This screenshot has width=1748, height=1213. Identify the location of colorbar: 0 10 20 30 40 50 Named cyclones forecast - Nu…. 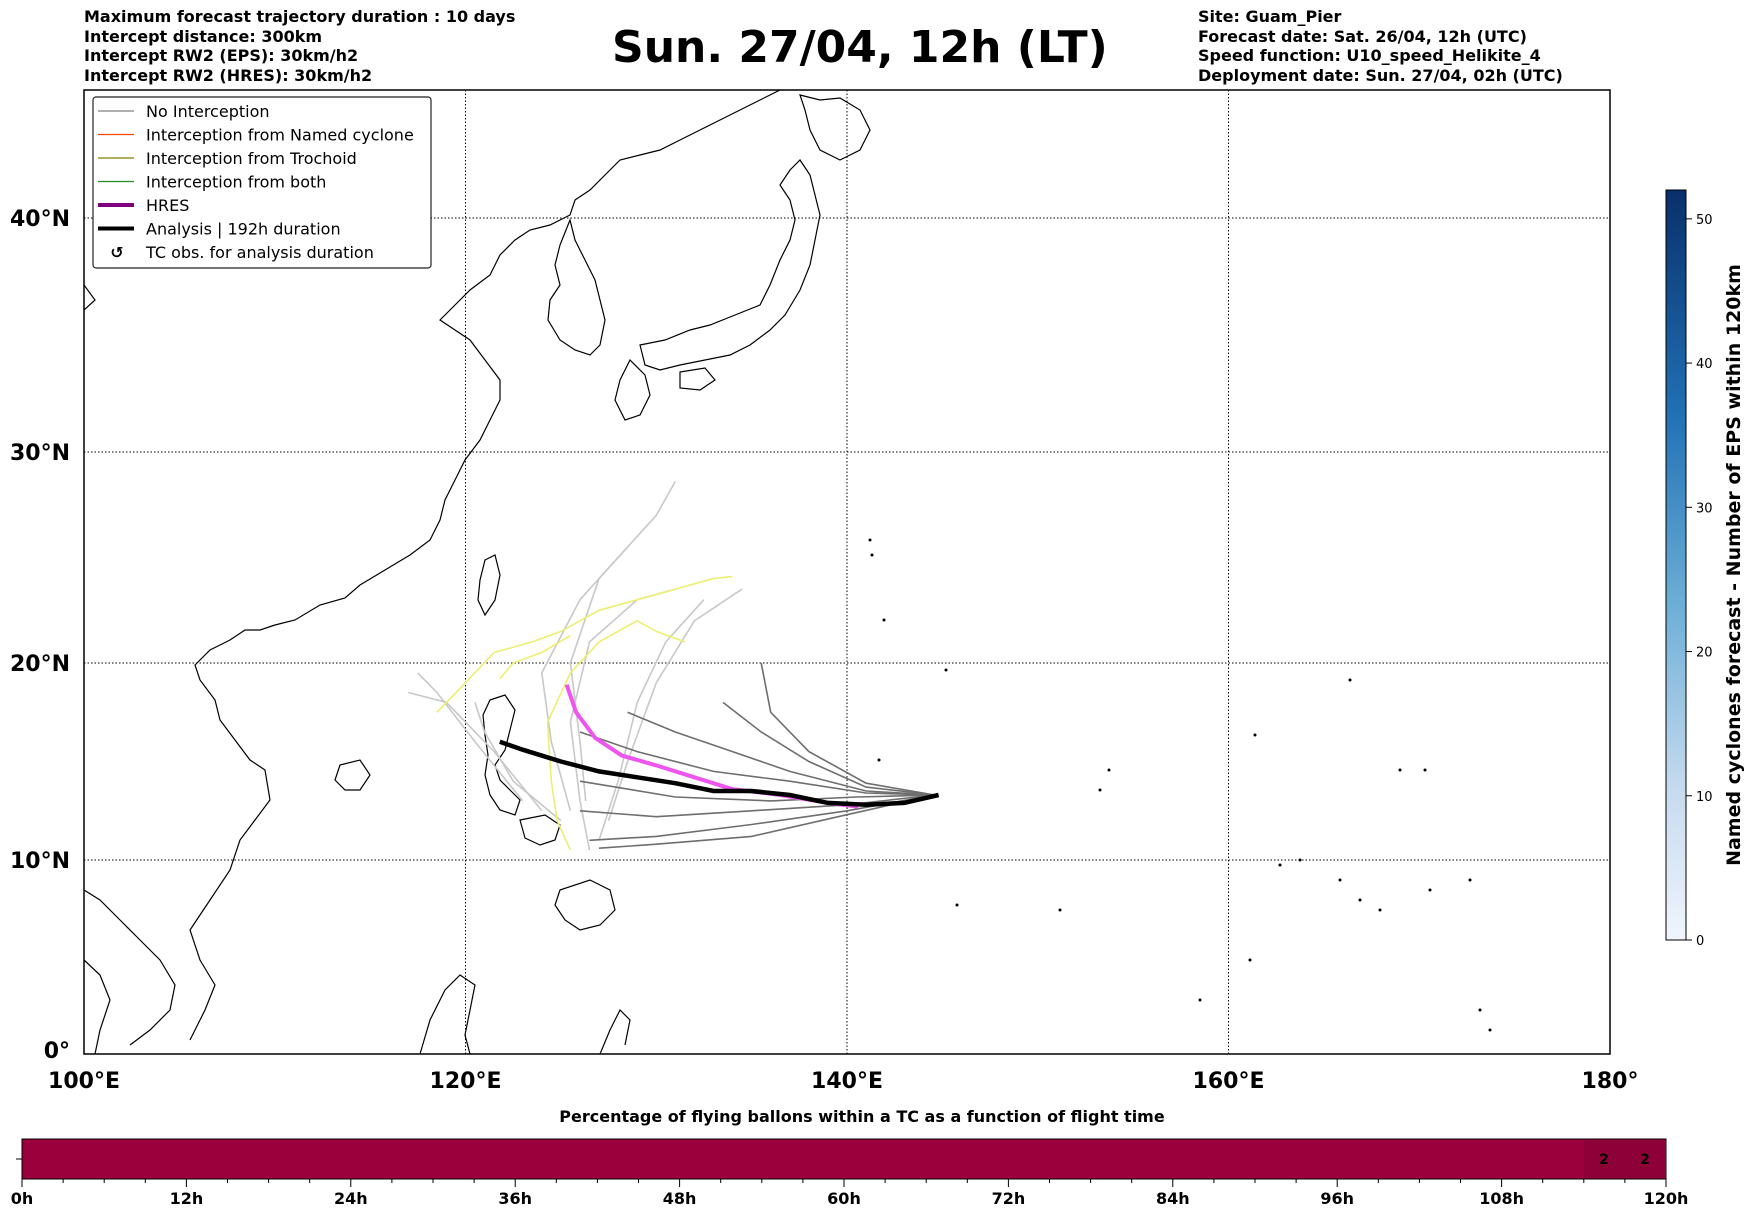
(1705, 569).